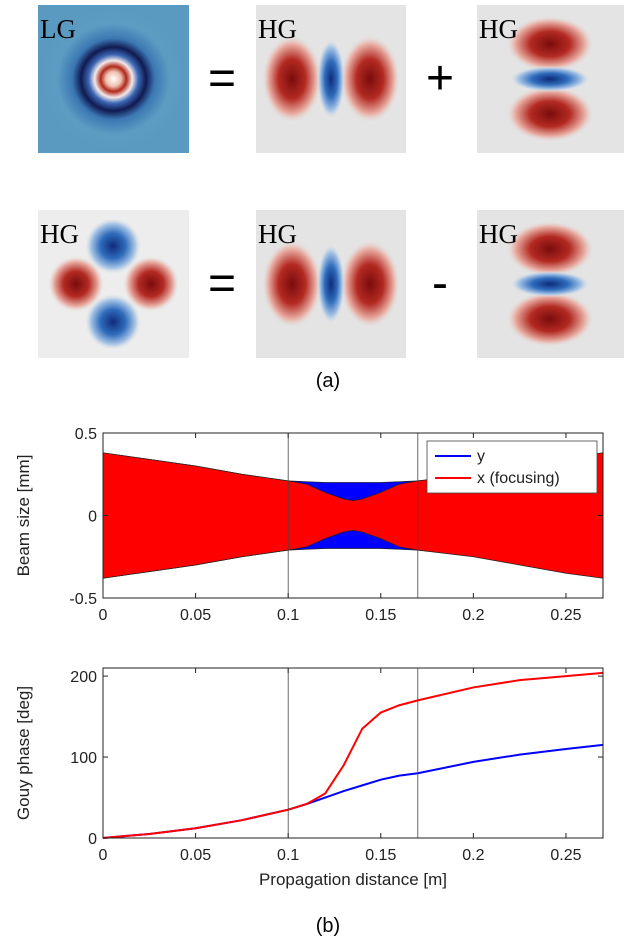  I want to click on y-tick-label: 200, so click(83, 677).